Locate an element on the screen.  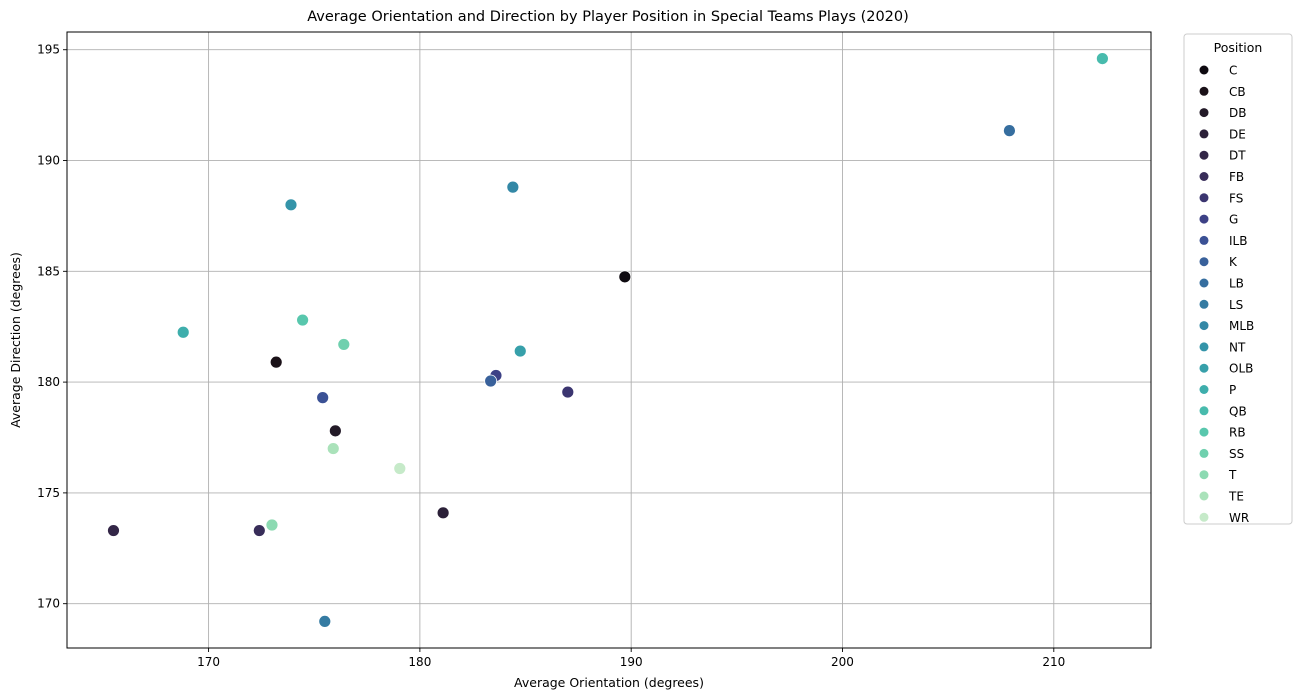
point-fb is located at coordinates (259, 530).